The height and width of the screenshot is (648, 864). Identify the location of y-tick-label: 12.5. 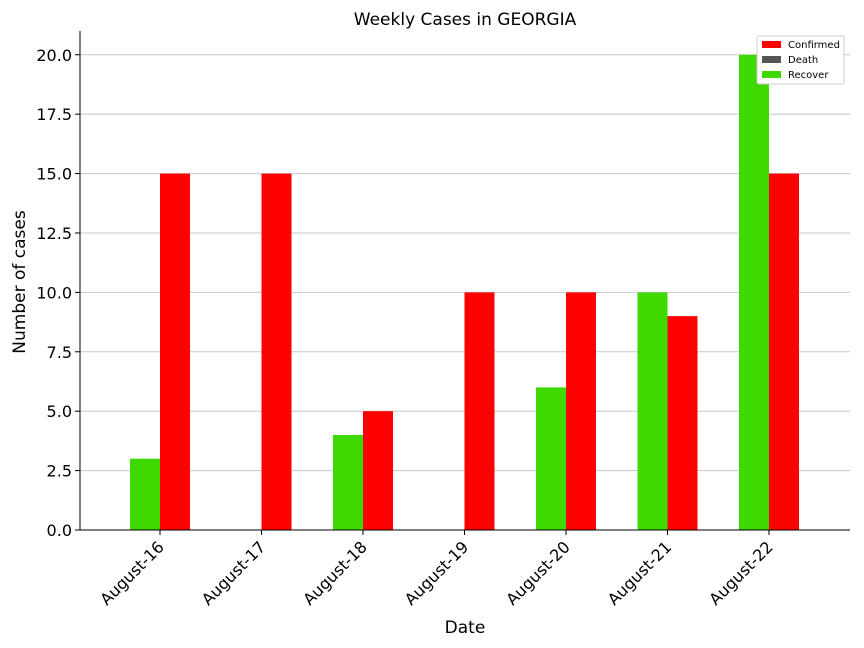
(54, 233).